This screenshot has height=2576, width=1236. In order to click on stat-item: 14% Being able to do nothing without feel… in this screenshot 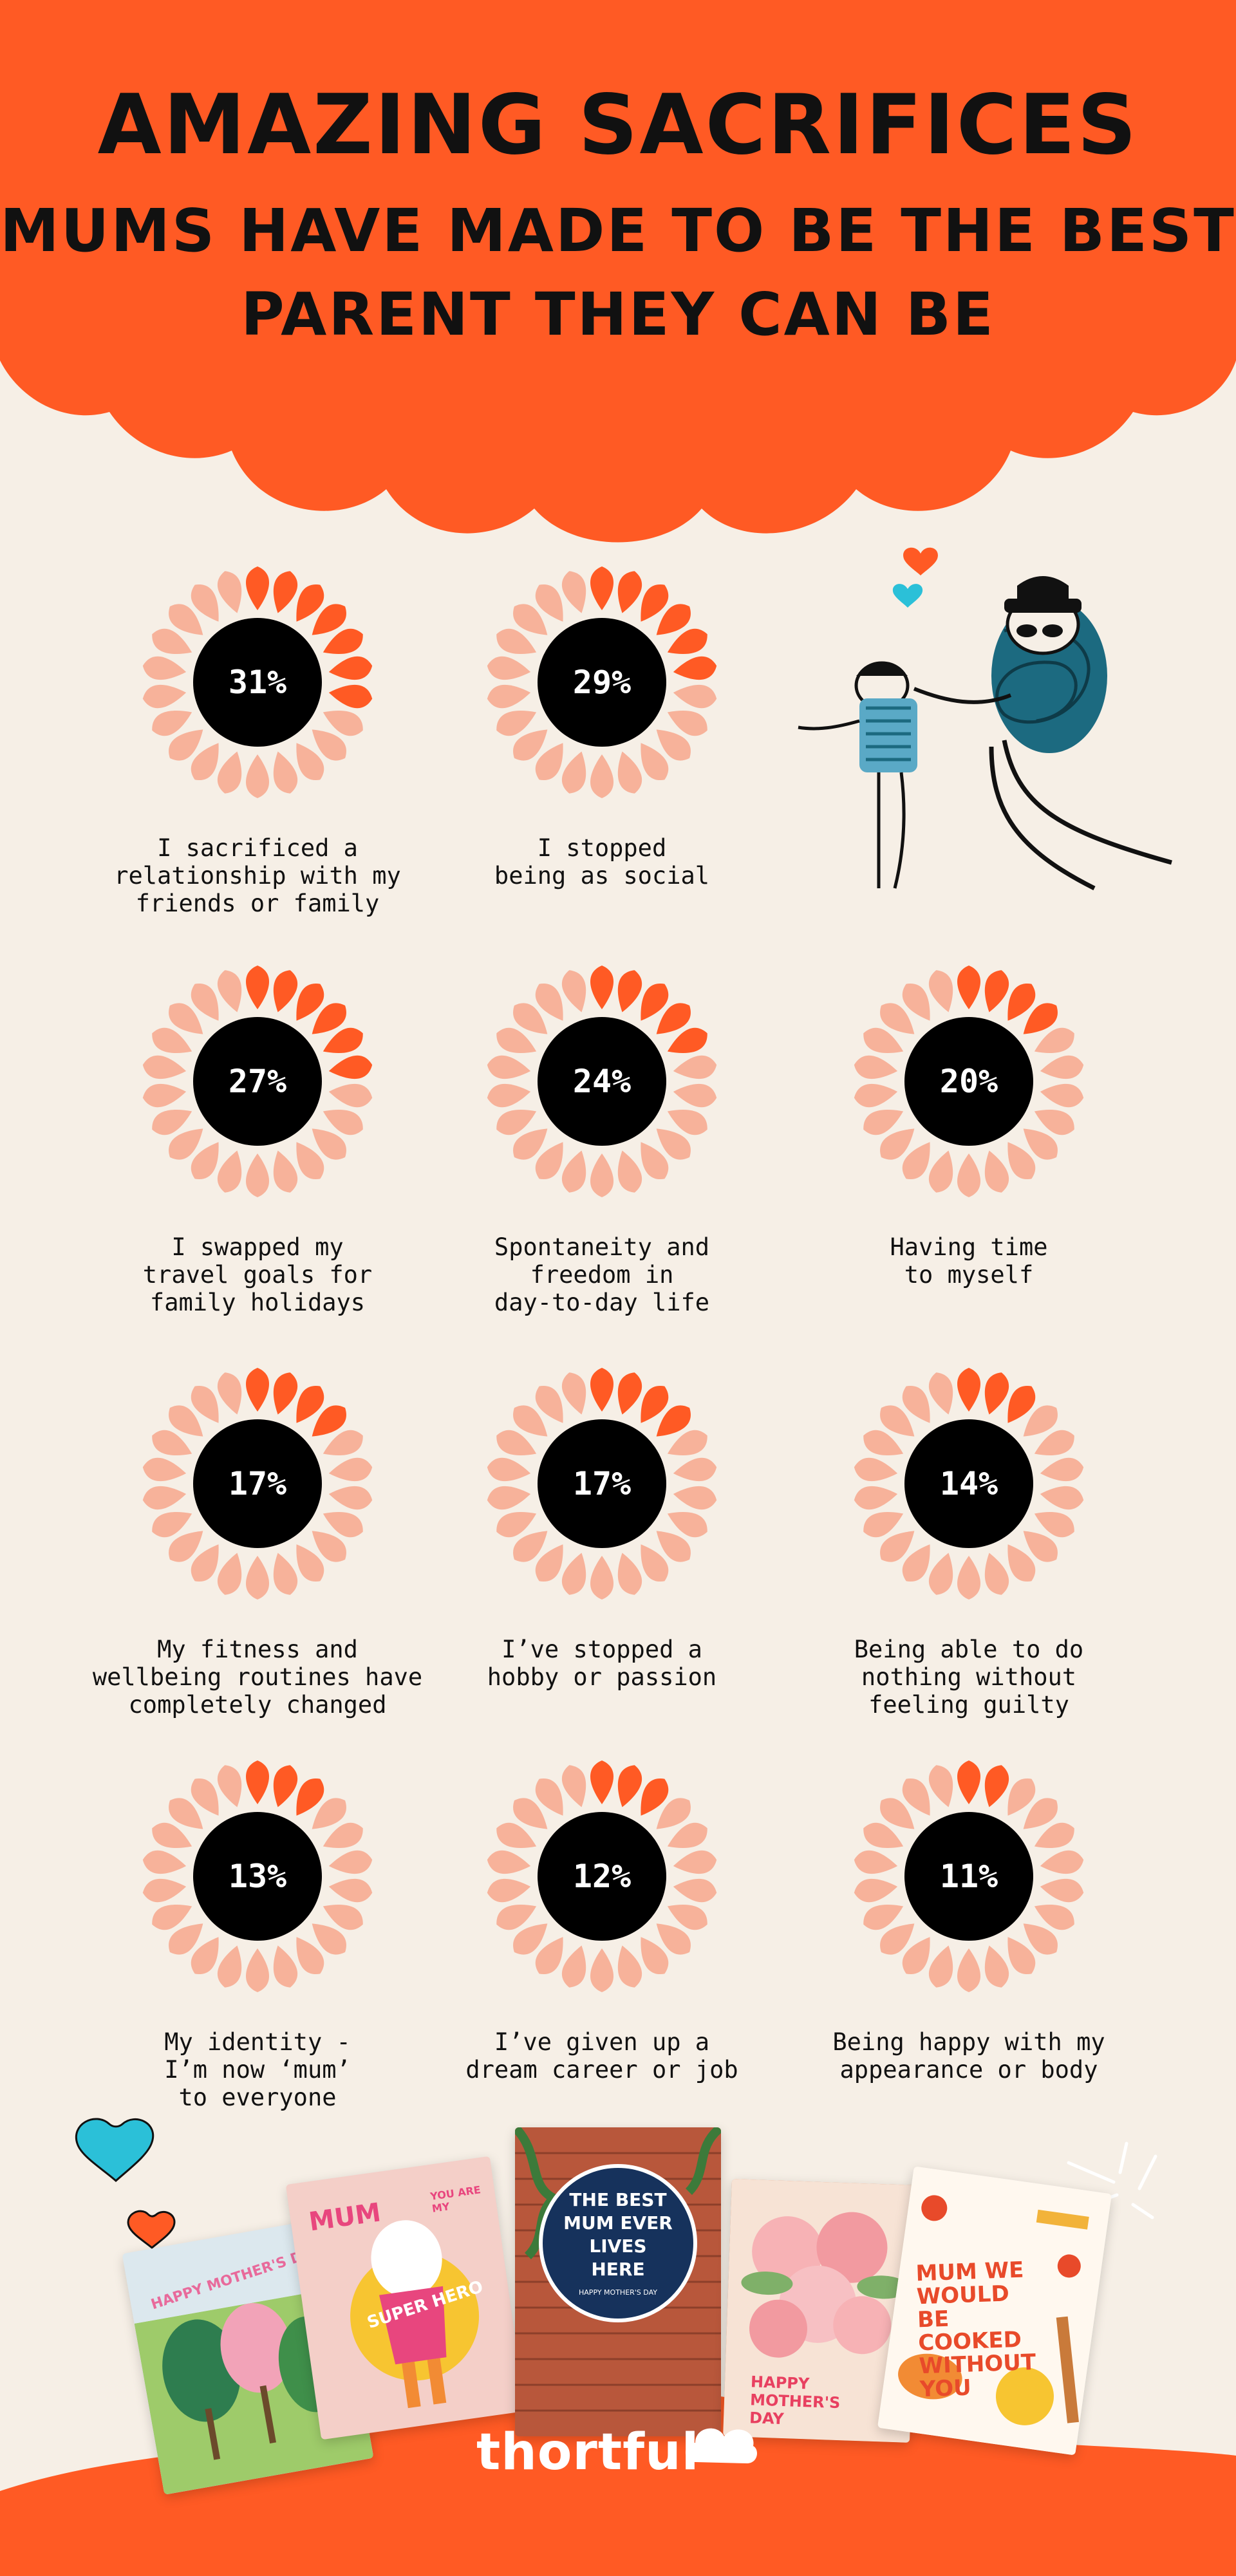, I will do `click(969, 1540)`.